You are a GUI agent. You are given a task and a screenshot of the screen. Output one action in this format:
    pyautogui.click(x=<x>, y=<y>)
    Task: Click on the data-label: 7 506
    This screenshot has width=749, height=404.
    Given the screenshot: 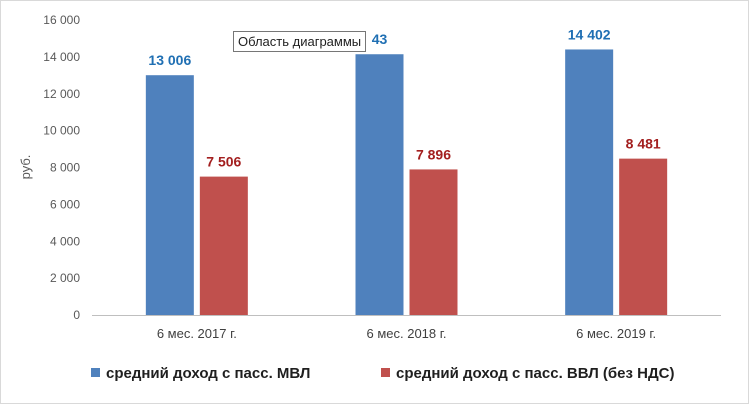 What is the action you would take?
    pyautogui.click(x=223, y=162)
    